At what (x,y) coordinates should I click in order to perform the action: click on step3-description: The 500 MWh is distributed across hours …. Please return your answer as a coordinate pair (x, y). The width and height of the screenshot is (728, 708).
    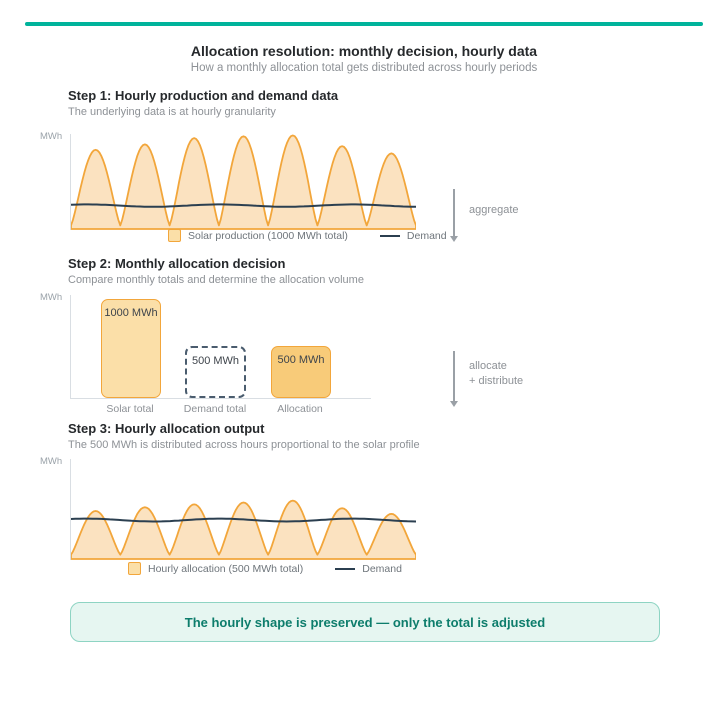
    Looking at the image, I should click on (244, 445).